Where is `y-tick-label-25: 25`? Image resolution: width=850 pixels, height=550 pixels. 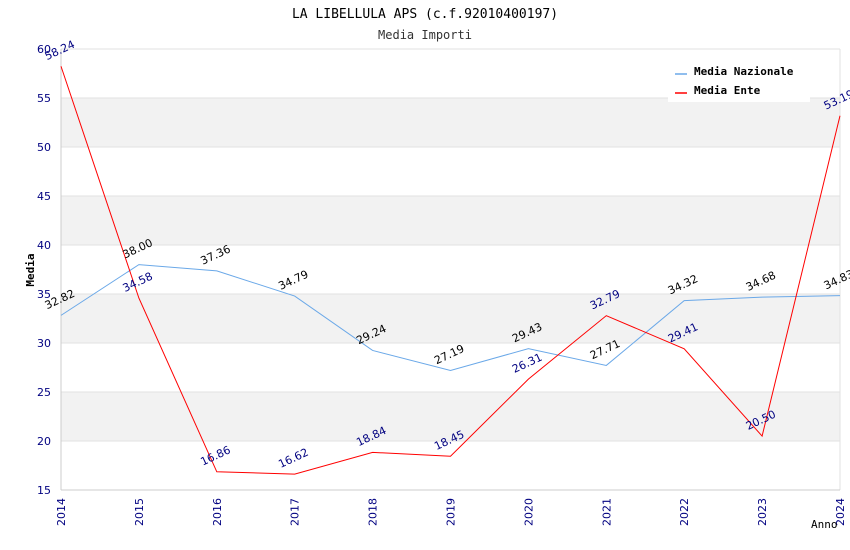 y-tick-label-25: 25 is located at coordinates (44, 392).